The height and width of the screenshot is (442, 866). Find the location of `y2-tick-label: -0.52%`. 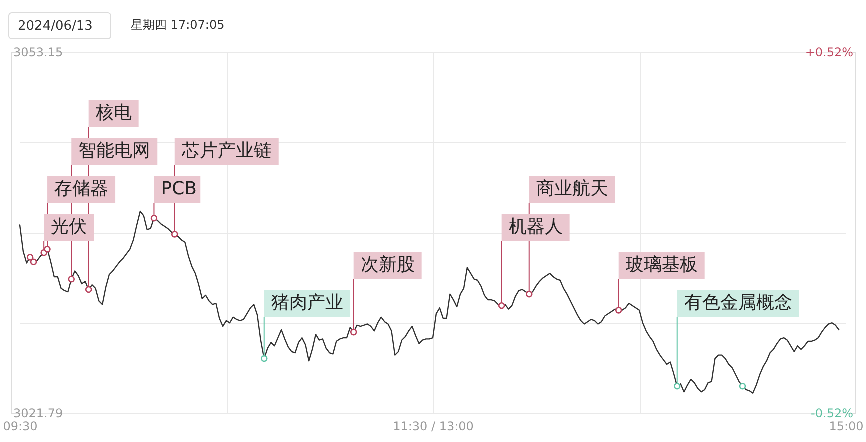

y2-tick-label: -0.52% is located at coordinates (832, 413).